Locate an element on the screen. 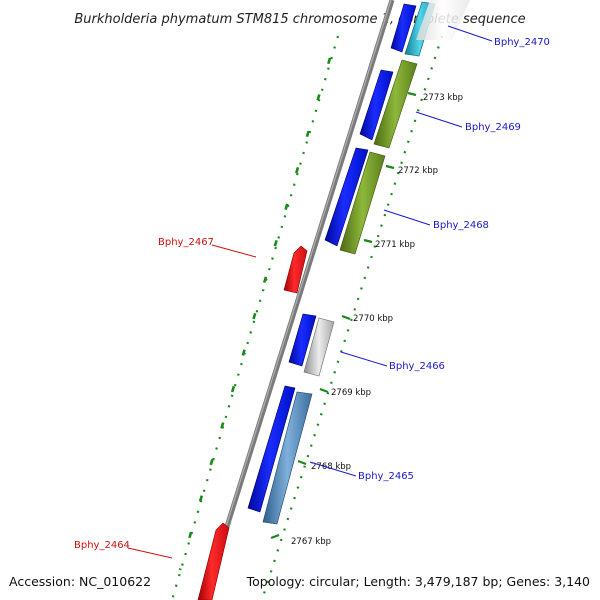 This screenshot has width=600, height=600. gene-bphy-2469-fwd is located at coordinates (376, 105).